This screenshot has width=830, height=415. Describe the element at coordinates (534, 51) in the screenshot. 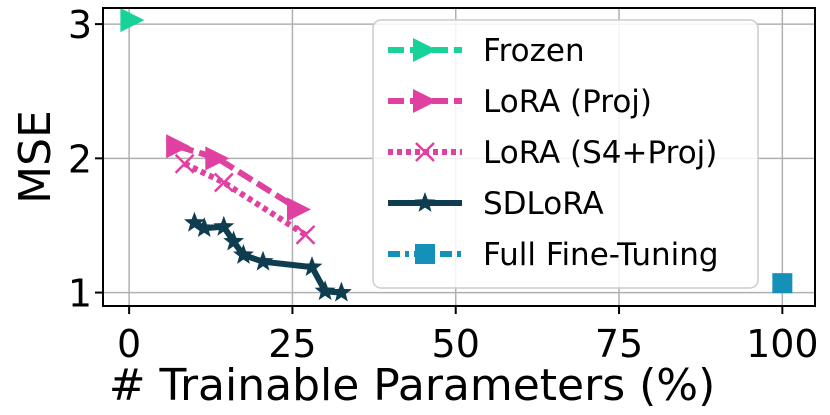

I see `legend-label: Frozen` at that location.